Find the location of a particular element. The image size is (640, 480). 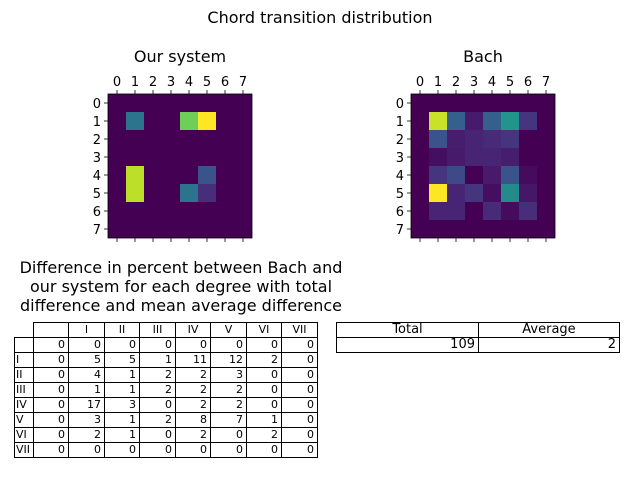

our-system-y-tick-label: 2 is located at coordinates (97, 140).